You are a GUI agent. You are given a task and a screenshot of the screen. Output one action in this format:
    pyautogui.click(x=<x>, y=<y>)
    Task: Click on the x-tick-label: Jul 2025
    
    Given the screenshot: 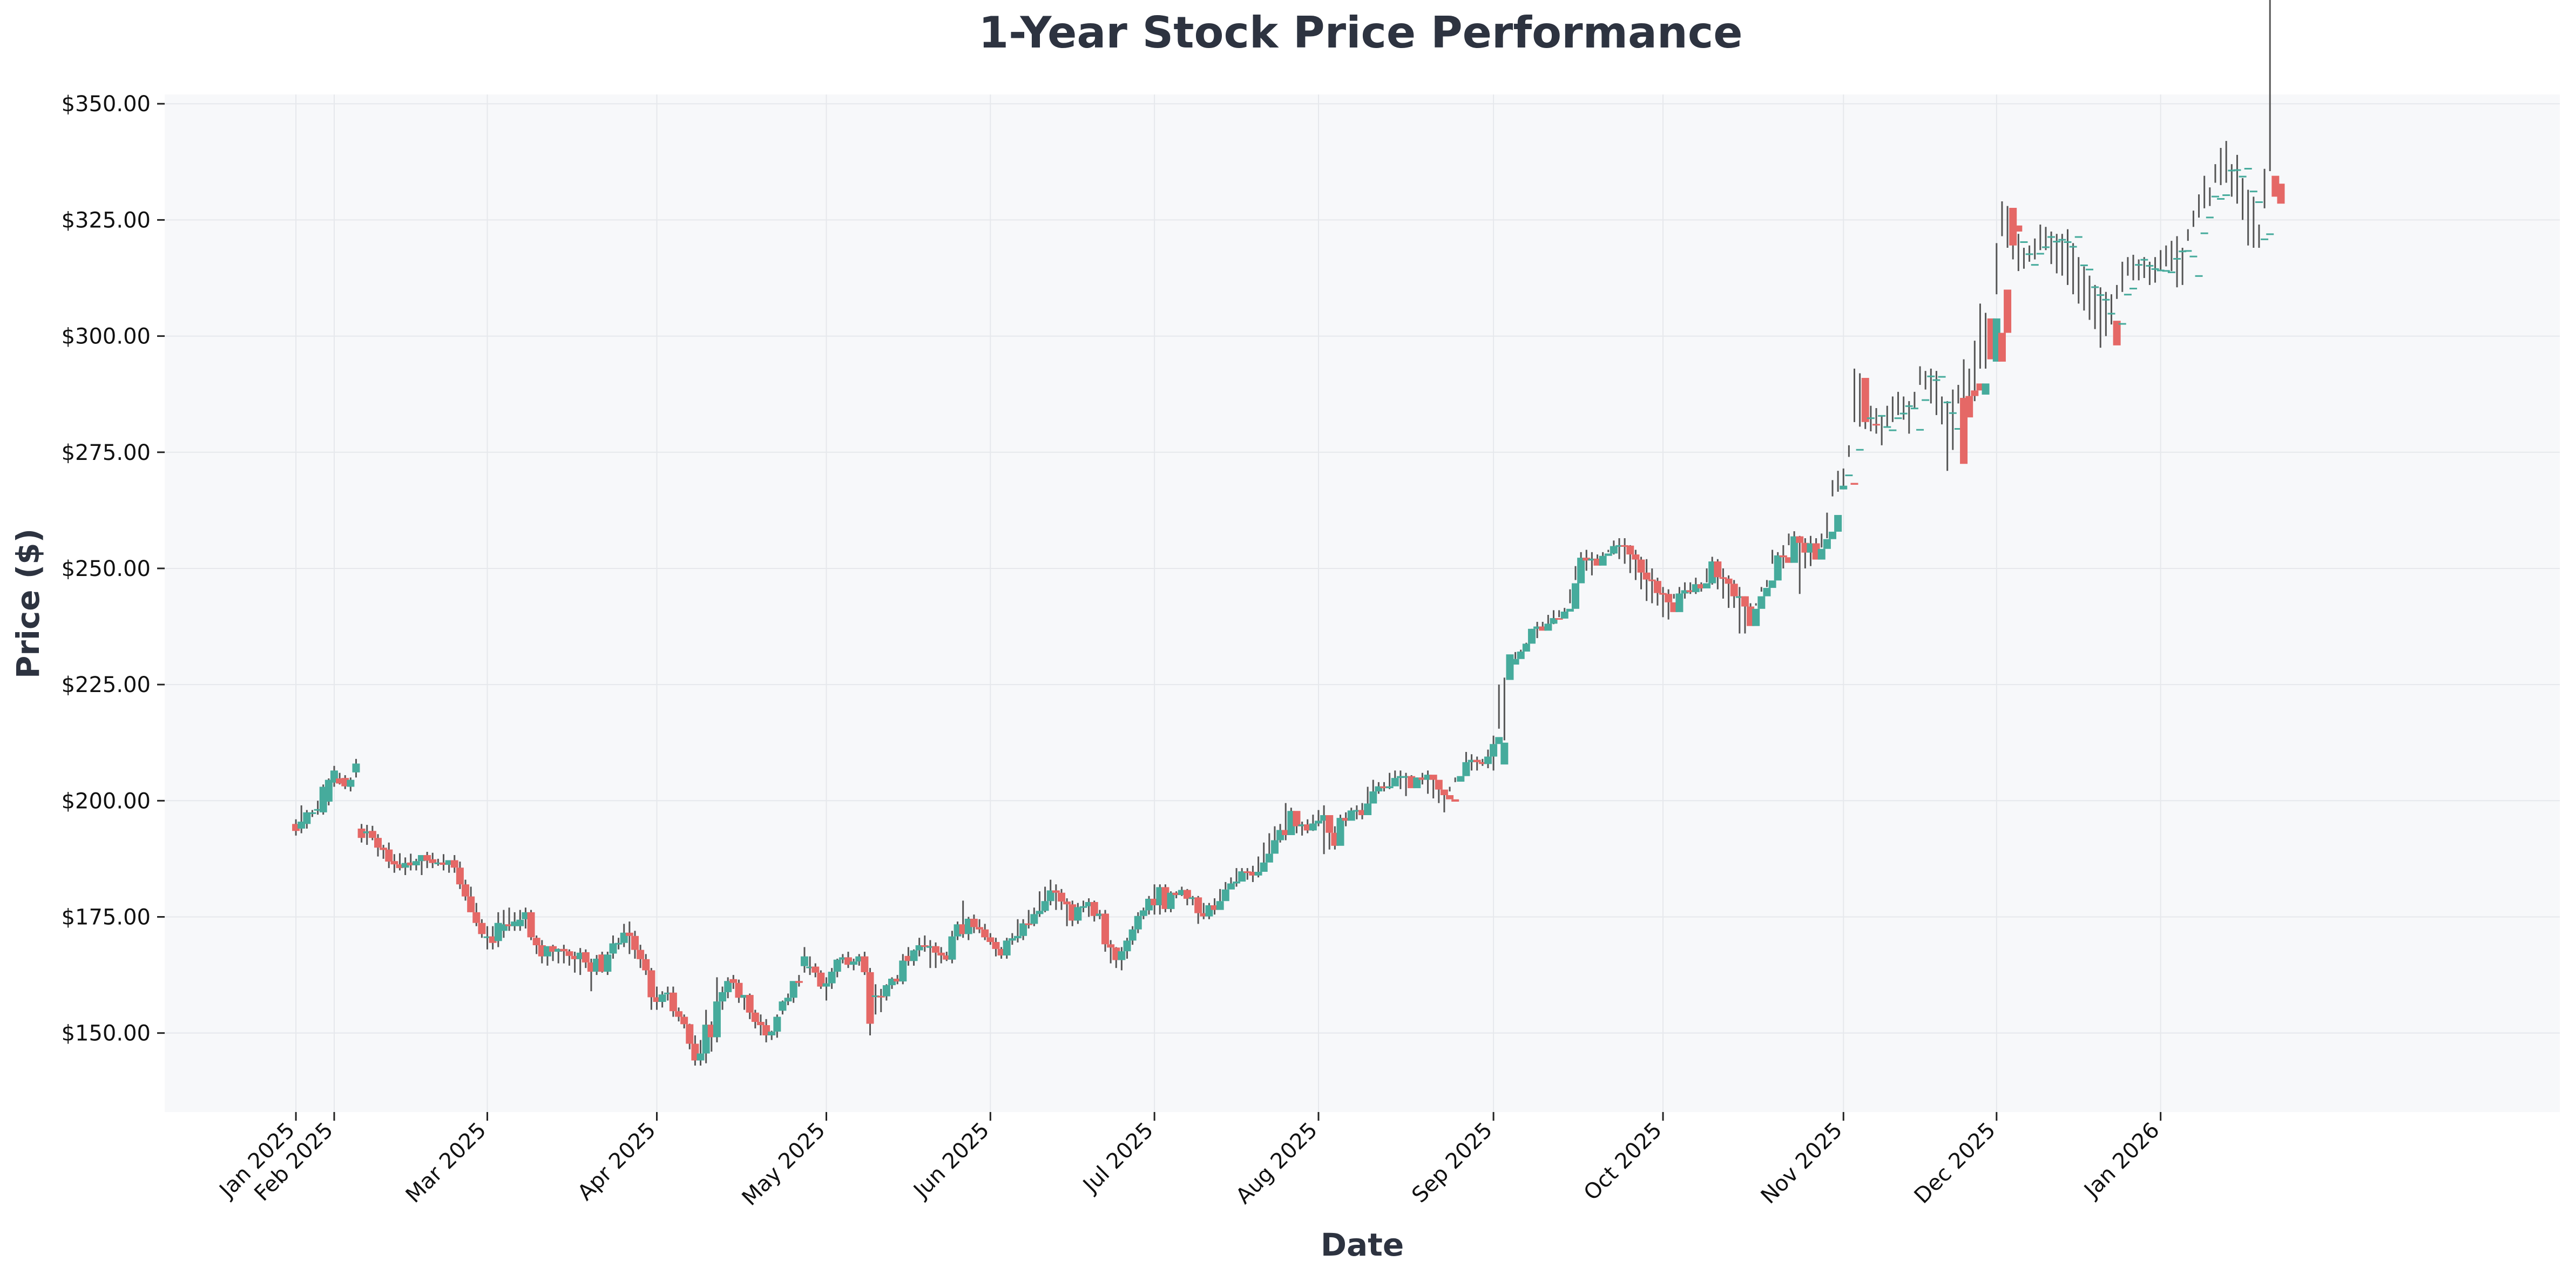 What is the action you would take?
    pyautogui.click(x=1118, y=1158)
    